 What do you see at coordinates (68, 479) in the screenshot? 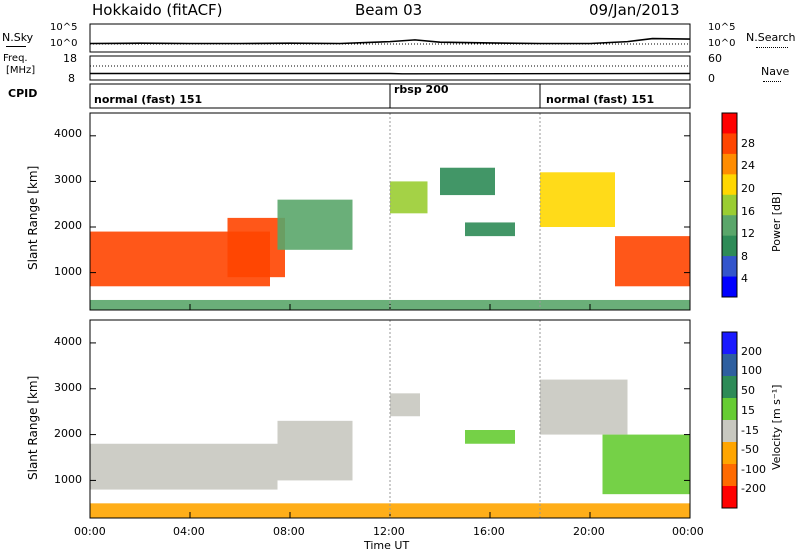
I see `velocity-ytick-1000: 1000` at bounding box center [68, 479].